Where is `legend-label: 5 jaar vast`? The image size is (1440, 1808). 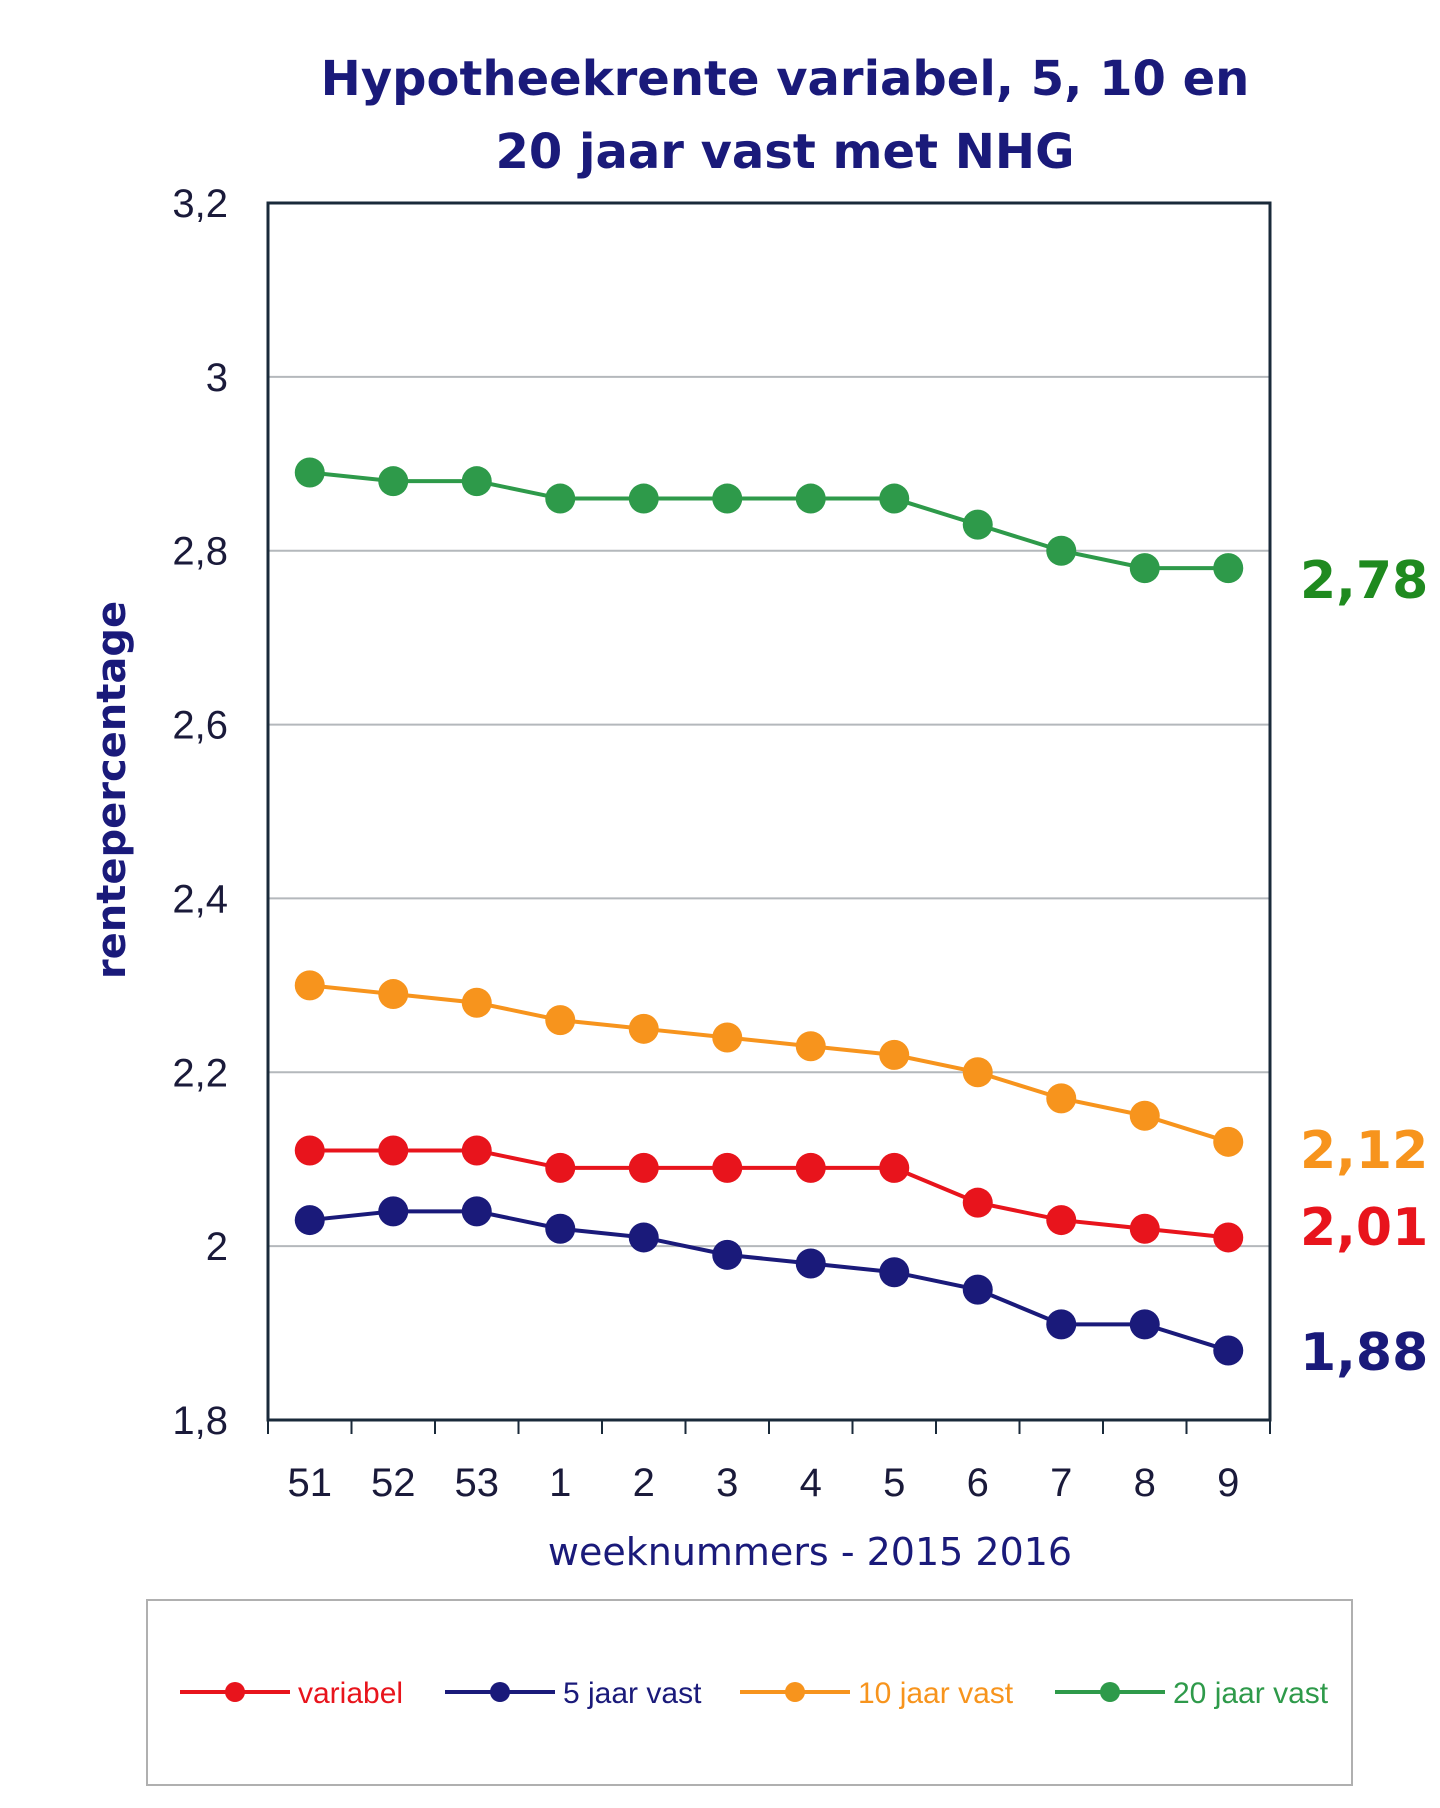
legend-label: 5 jaar vast is located at coordinates (632, 1693).